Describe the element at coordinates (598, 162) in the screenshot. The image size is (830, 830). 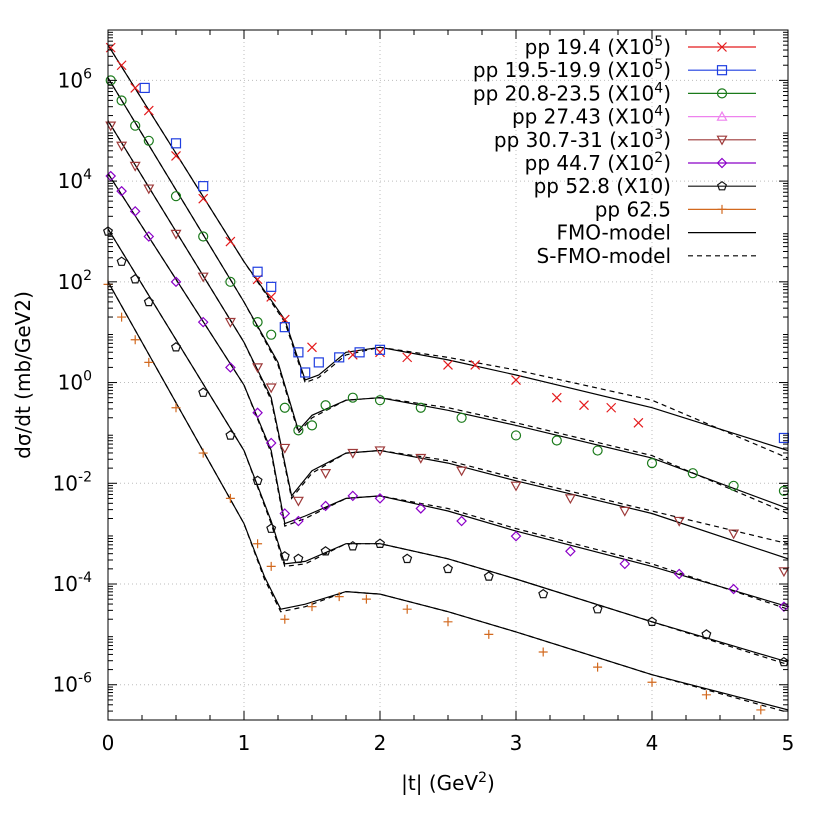
I see `legend-label: pp 44.7 (X102)` at that location.